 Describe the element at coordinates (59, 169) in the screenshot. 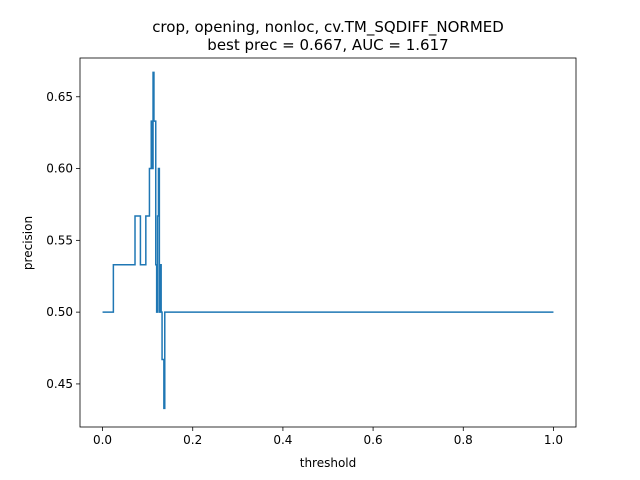

I see `y-tick-label: 0.60` at that location.